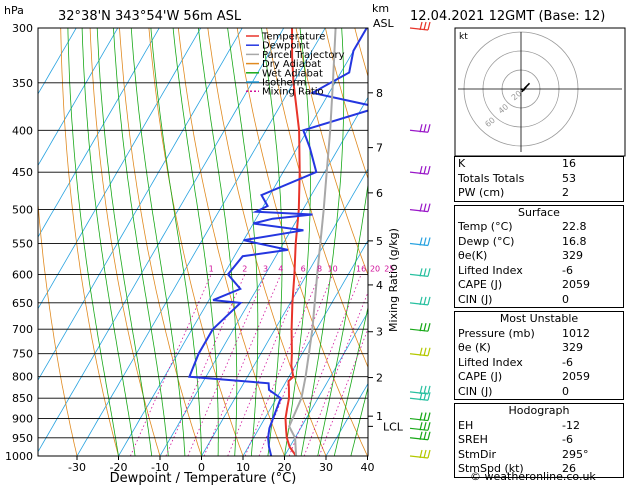 The image size is (629, 486). What do you see at coordinates (477, 454) in the screenshot?
I see `stat-label: StmDir` at bounding box center [477, 454].